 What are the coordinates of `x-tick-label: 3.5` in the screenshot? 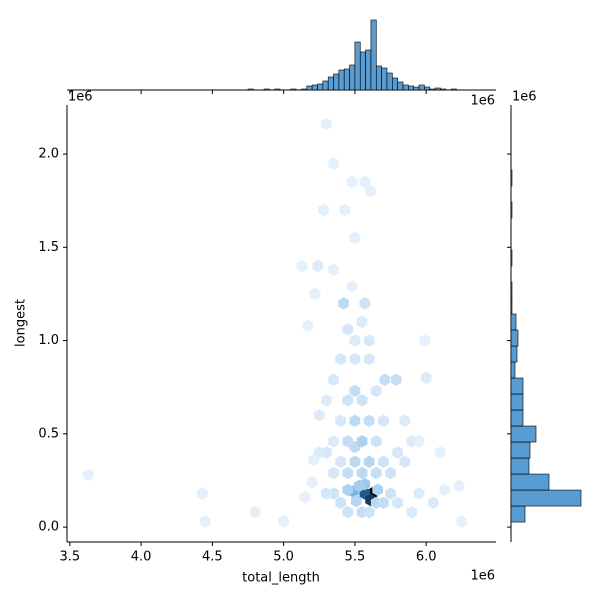 It's located at (70, 557).